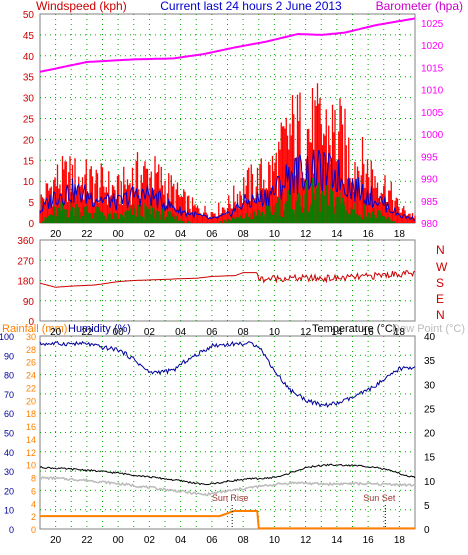 The image size is (468, 555). What do you see at coordinates (31, 224) in the screenshot?
I see `wind-y-tick-label: 0` at bounding box center [31, 224].